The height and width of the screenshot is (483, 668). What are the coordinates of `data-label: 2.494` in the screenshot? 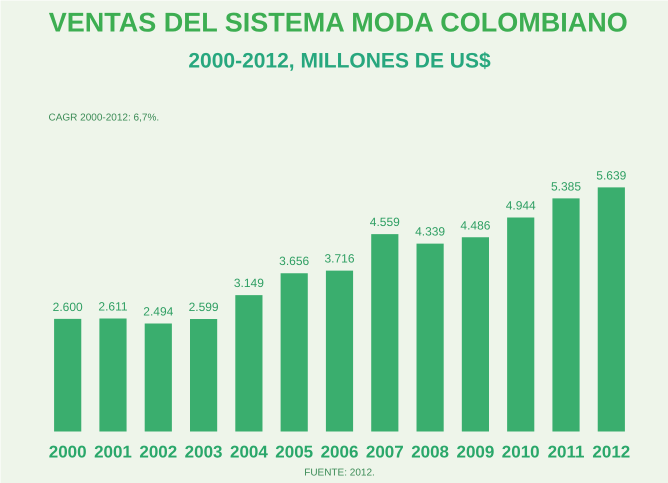 It's located at (158, 311).